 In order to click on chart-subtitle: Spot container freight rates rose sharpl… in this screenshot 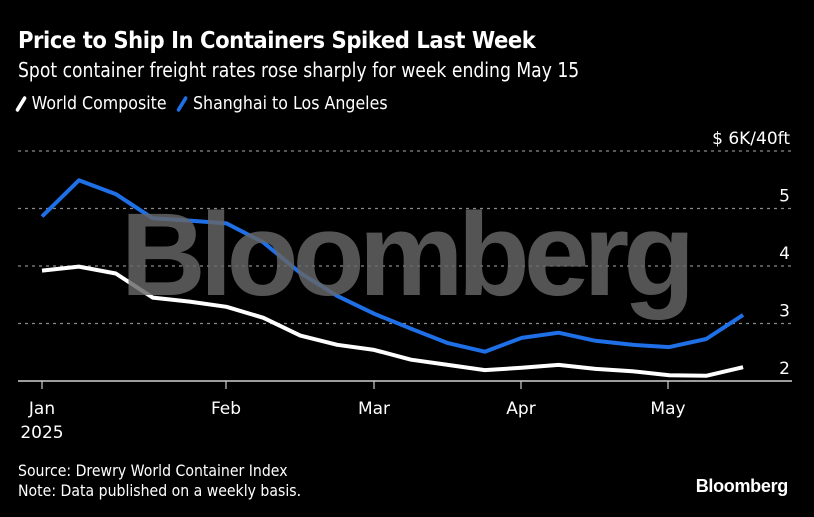, I will do `click(299, 70)`.